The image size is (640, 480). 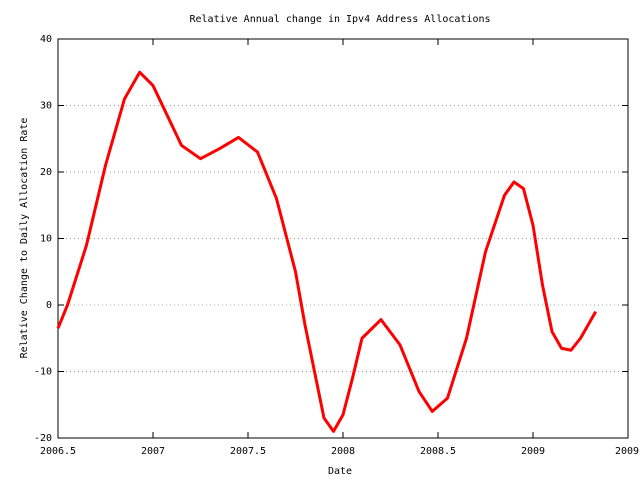 I want to click on x-axis-label: Date, so click(x=340, y=471).